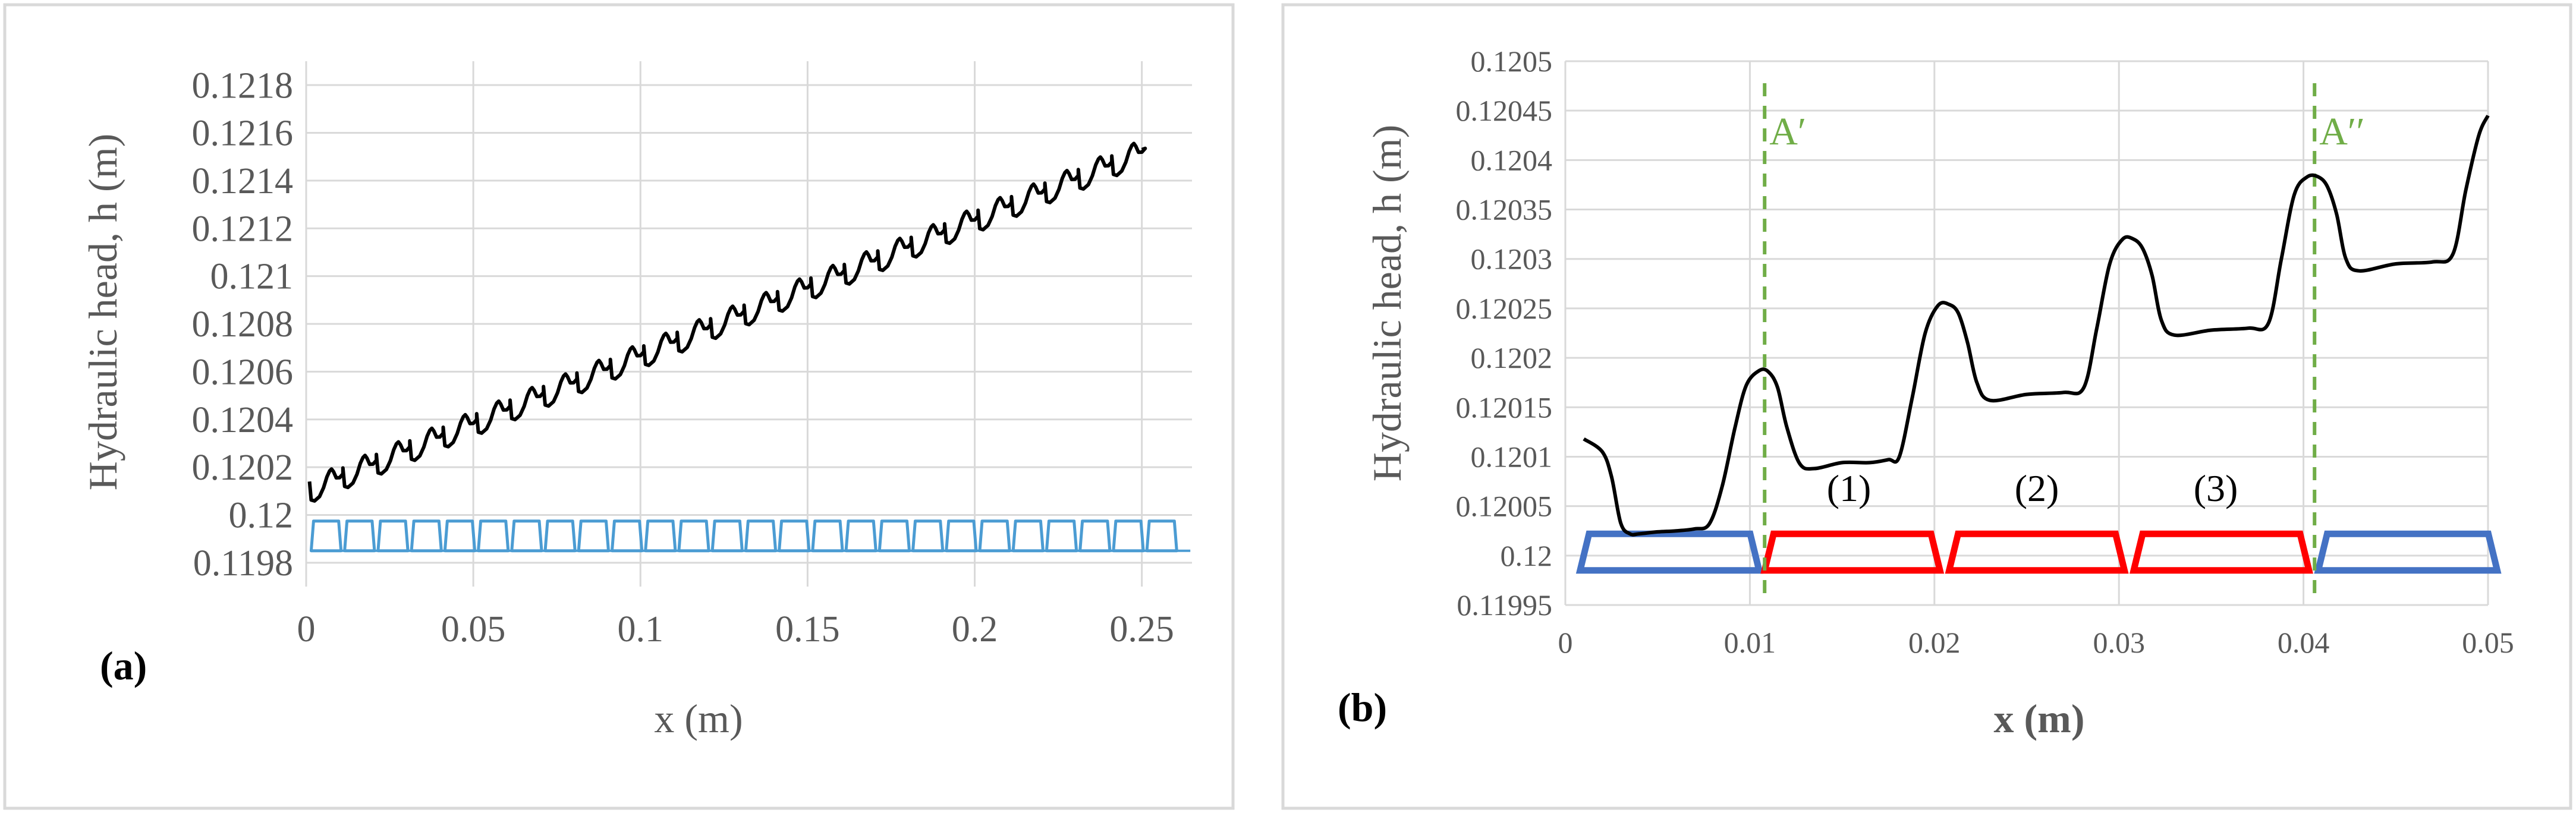  What do you see at coordinates (2064, 338) in the screenshot?
I see `panel-b-reference-lines: A′ A′′` at bounding box center [2064, 338].